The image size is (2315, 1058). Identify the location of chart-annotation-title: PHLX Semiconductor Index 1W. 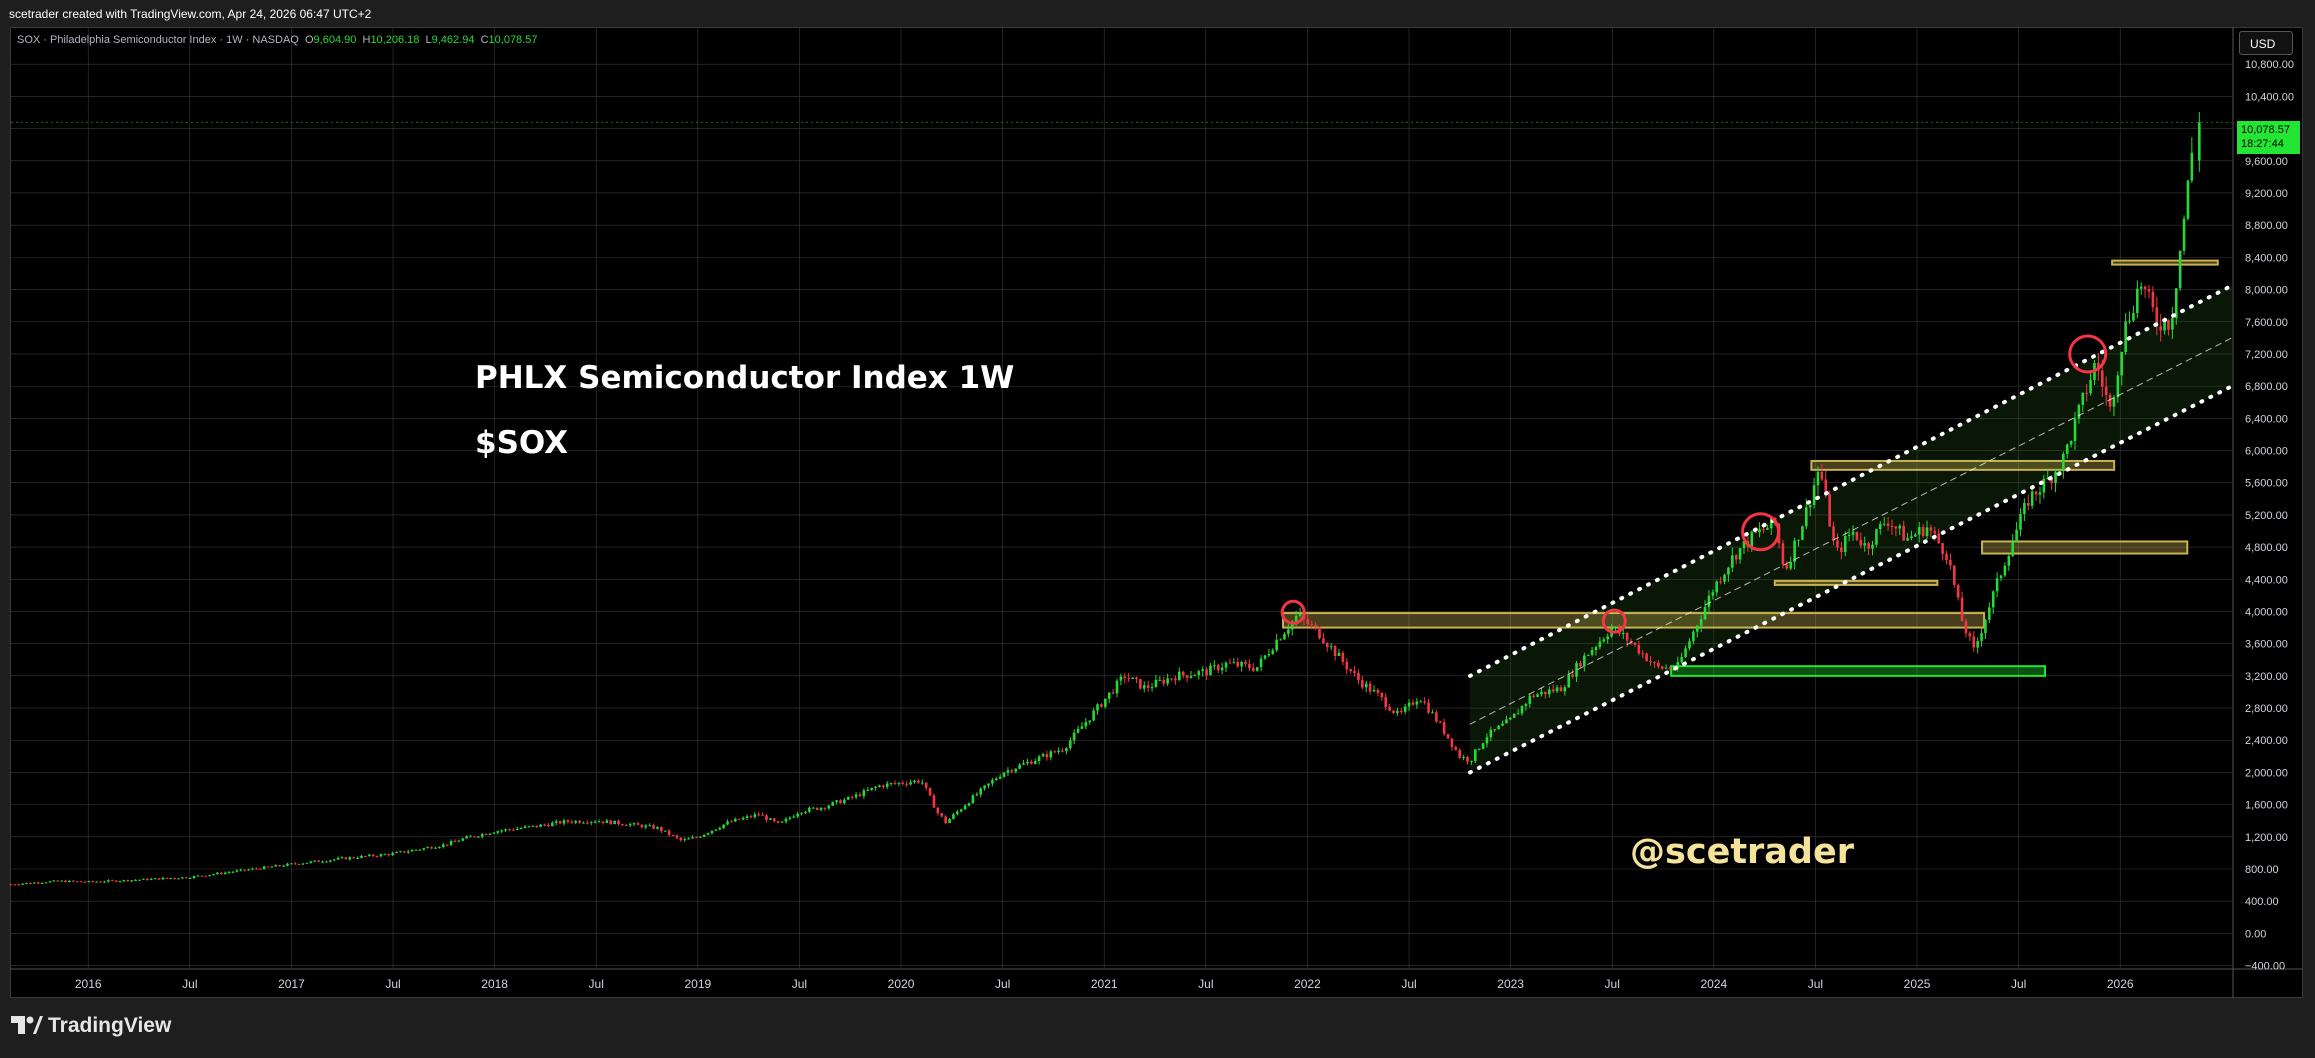
(745, 378).